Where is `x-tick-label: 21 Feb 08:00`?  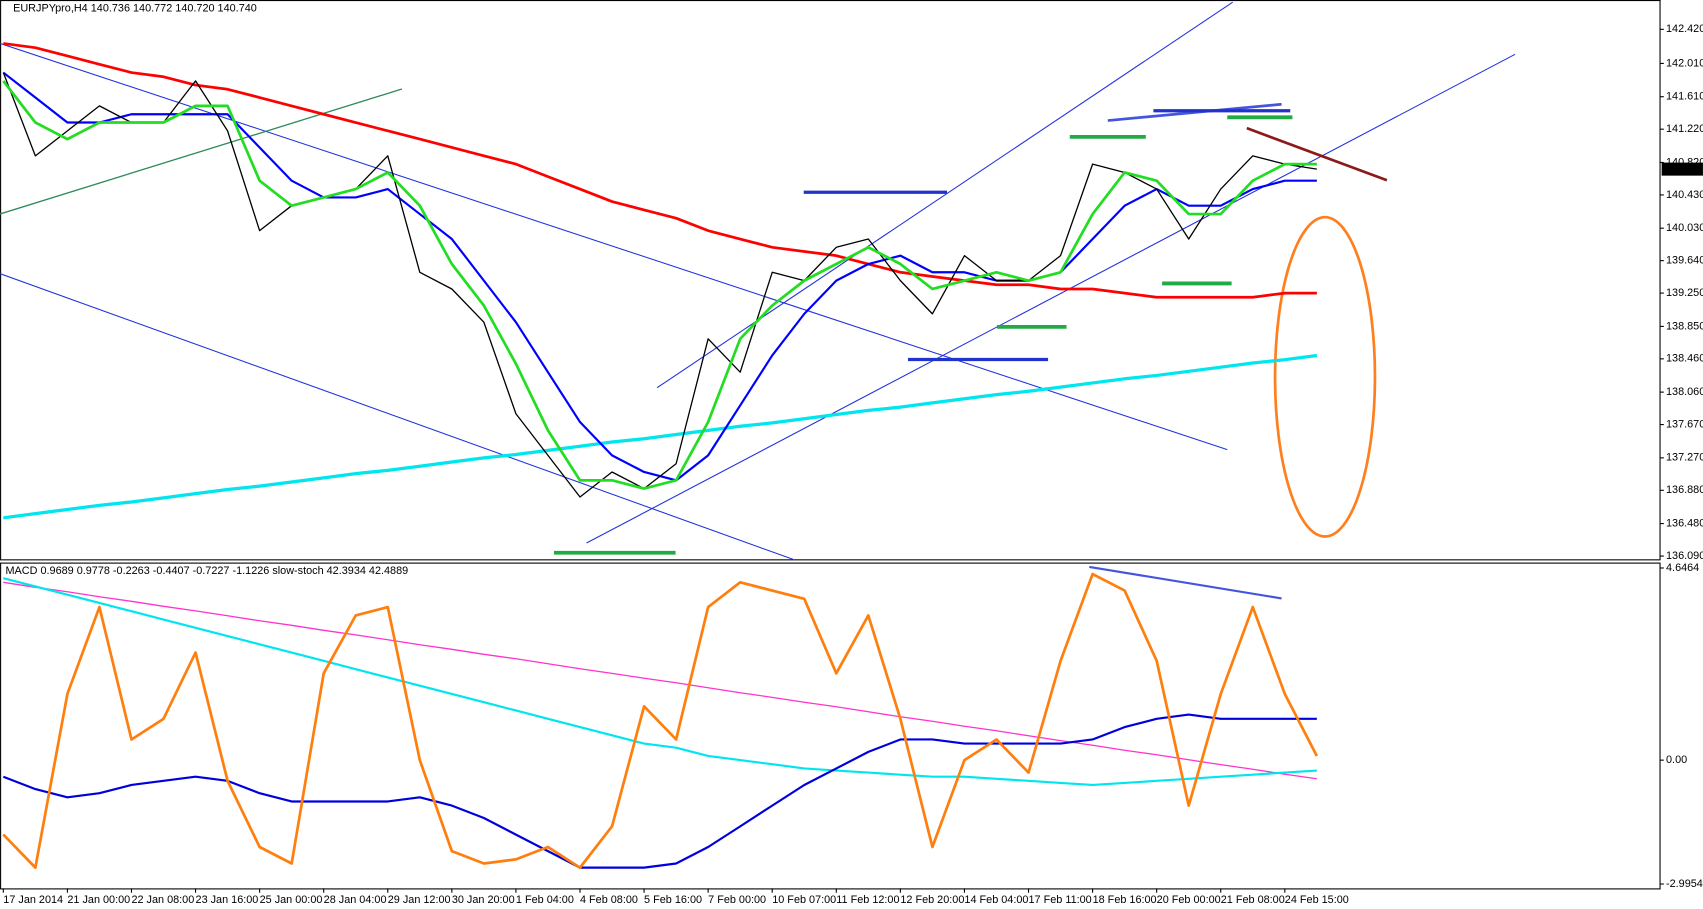 x-tick-label: 21 Feb 08:00 is located at coordinates (1253, 900).